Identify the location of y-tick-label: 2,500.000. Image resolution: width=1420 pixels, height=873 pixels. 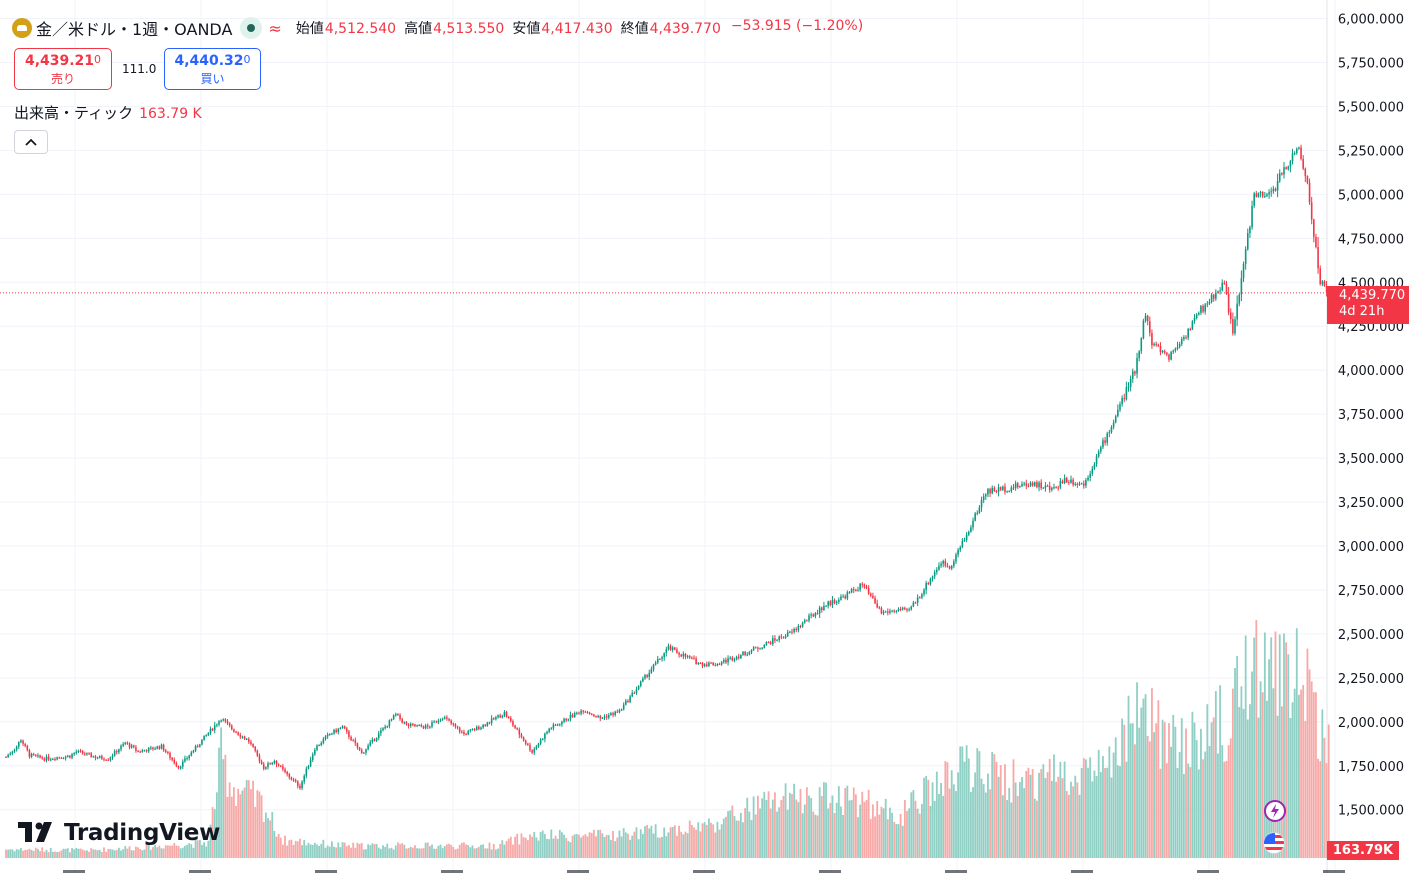
(1371, 635).